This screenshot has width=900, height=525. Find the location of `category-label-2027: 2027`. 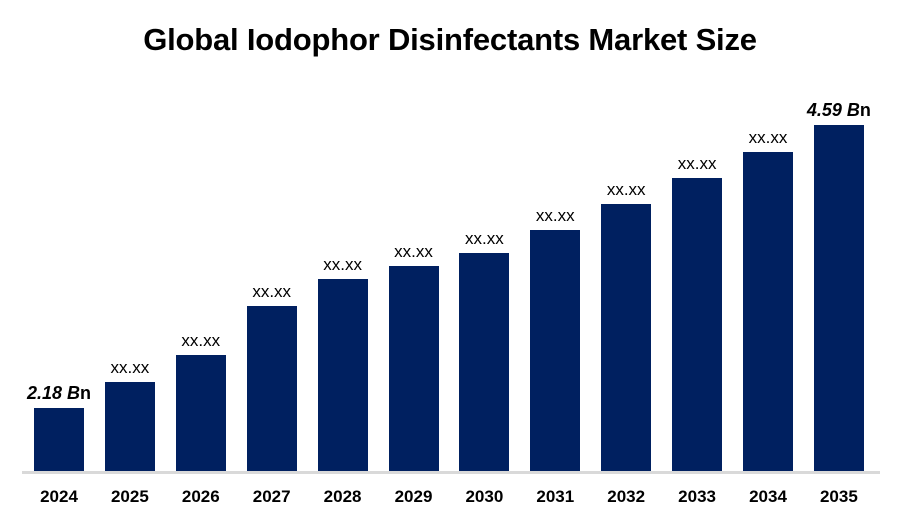

category-label-2027: 2027 is located at coordinates (271, 496).